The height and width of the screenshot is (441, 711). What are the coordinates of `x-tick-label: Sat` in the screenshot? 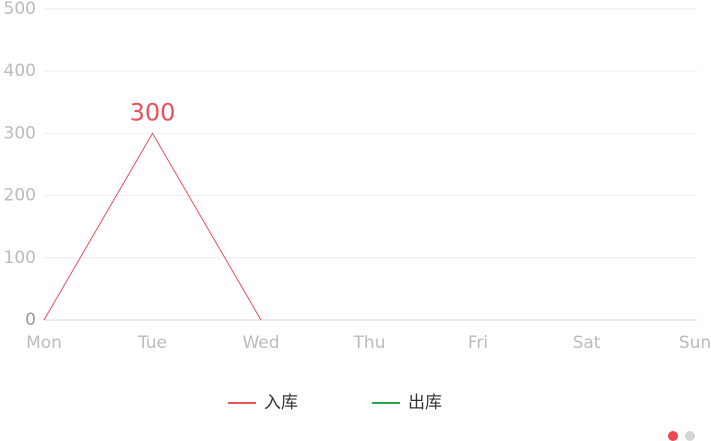 It's located at (587, 343).